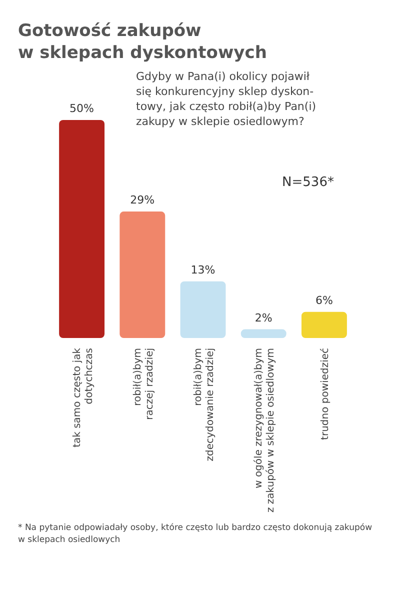 Image resolution: width=401 pixels, height=600 pixels. What do you see at coordinates (263, 317) in the screenshot?
I see `data-label: 2%` at bounding box center [263, 317].